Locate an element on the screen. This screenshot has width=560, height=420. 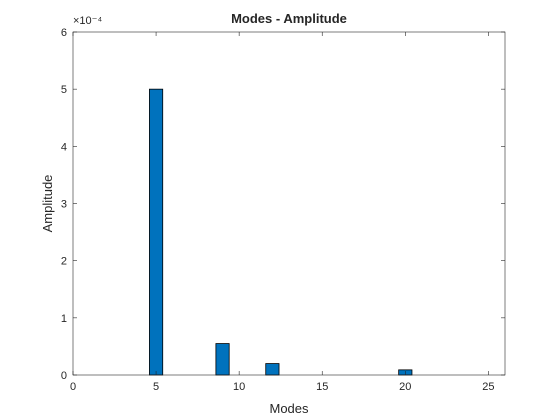
x-tick-label: 20 is located at coordinates (405, 387).